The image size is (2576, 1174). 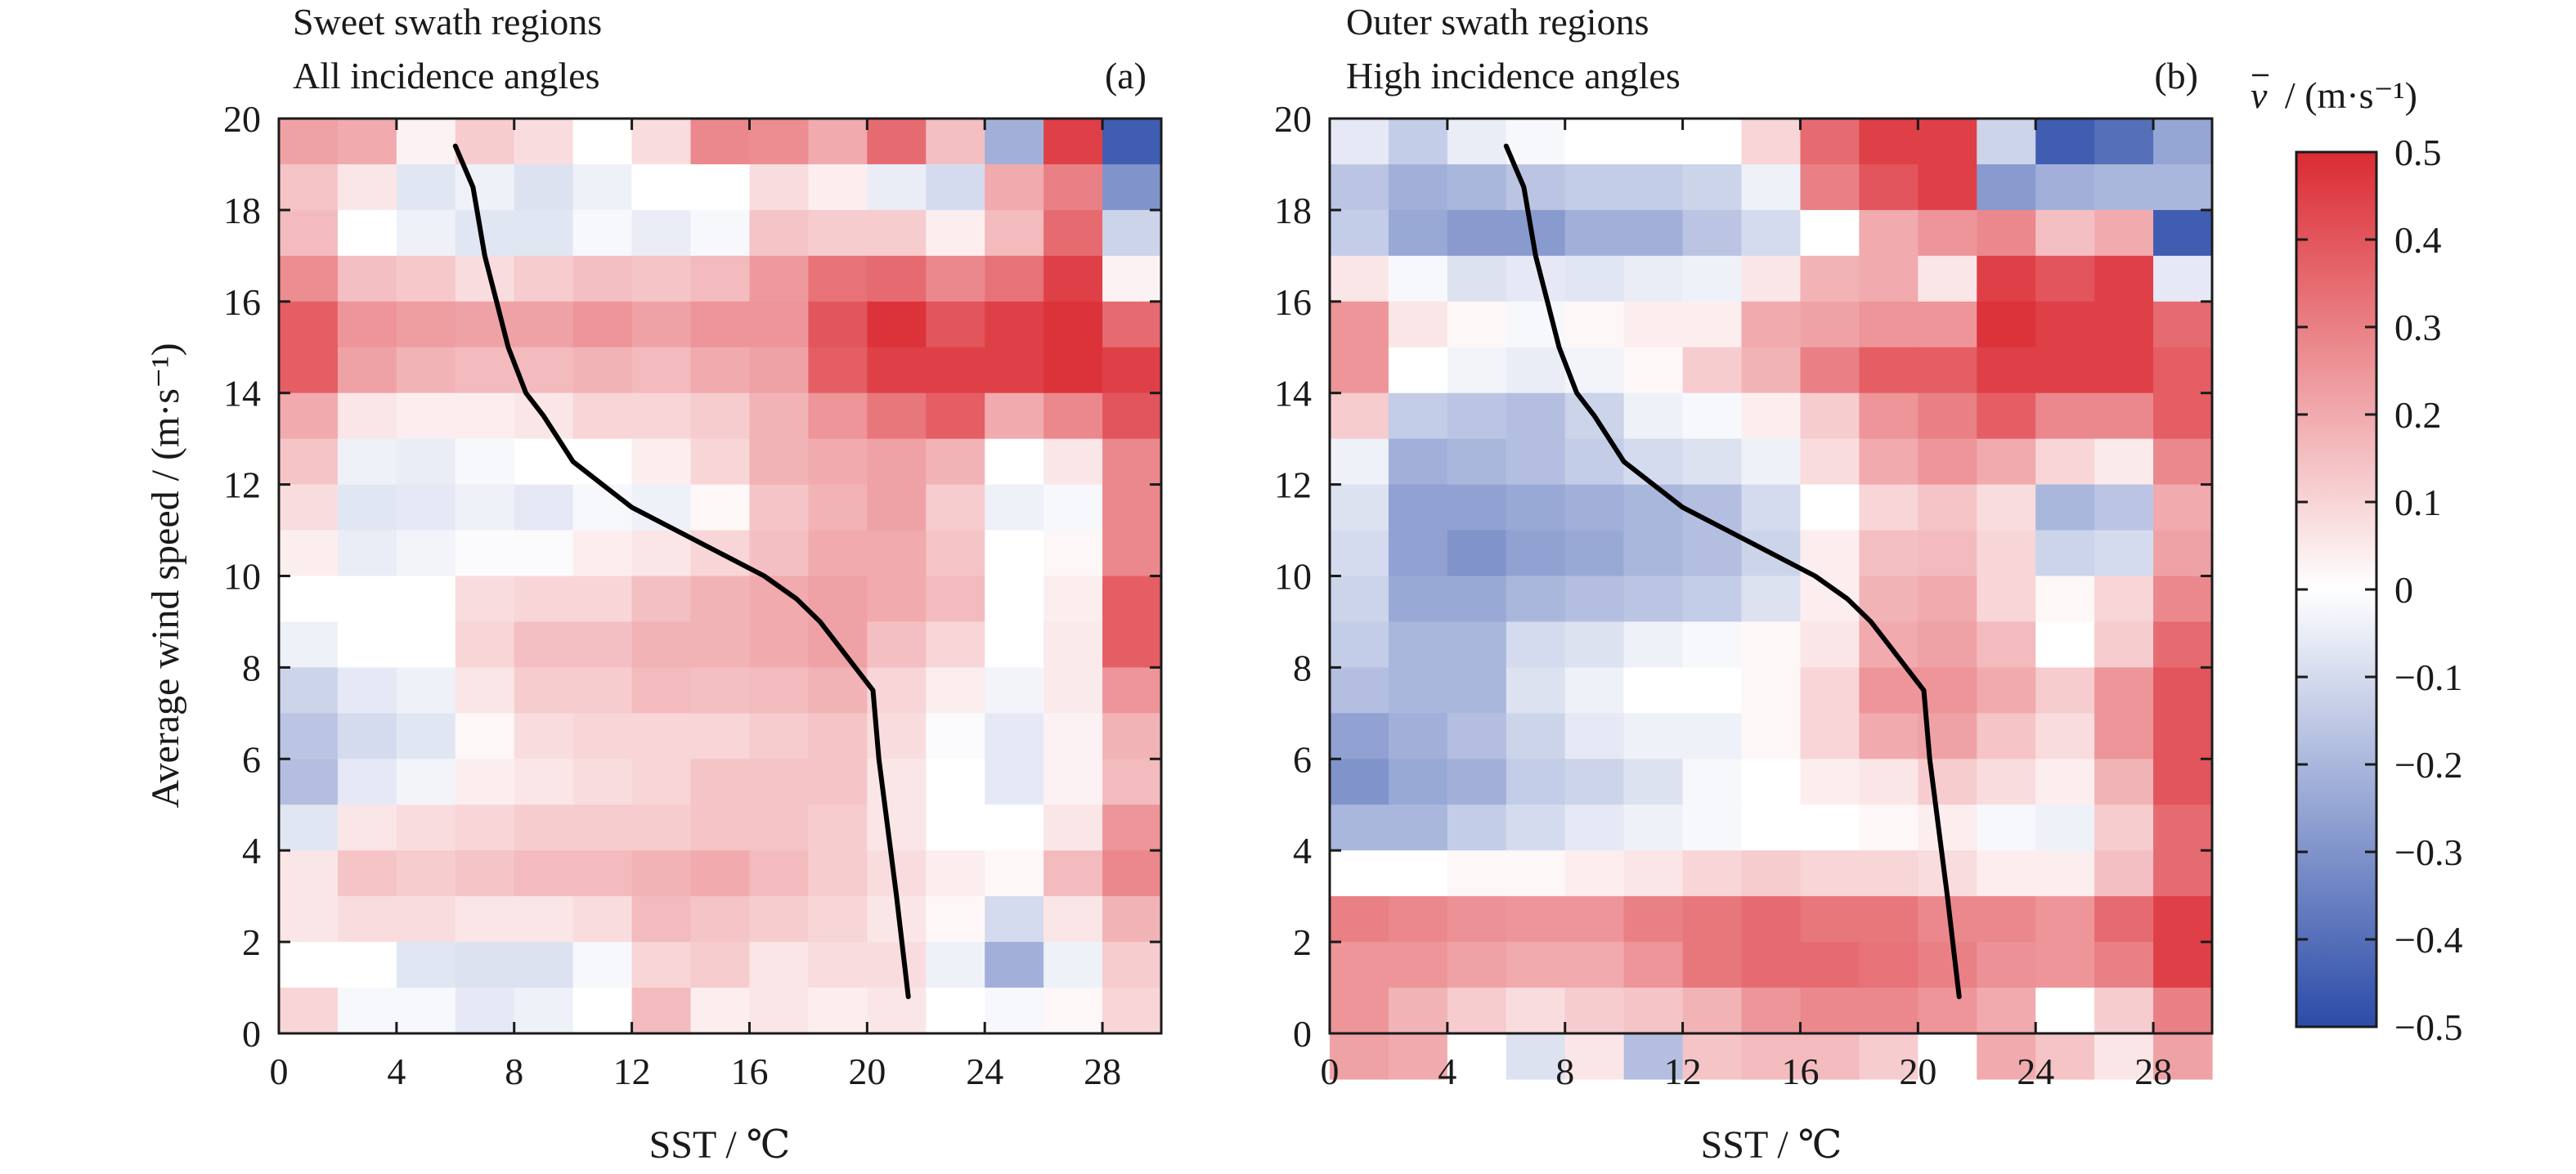 I want to click on heatmap-cell-b-r18-c5, so click(x=1654, y=965).